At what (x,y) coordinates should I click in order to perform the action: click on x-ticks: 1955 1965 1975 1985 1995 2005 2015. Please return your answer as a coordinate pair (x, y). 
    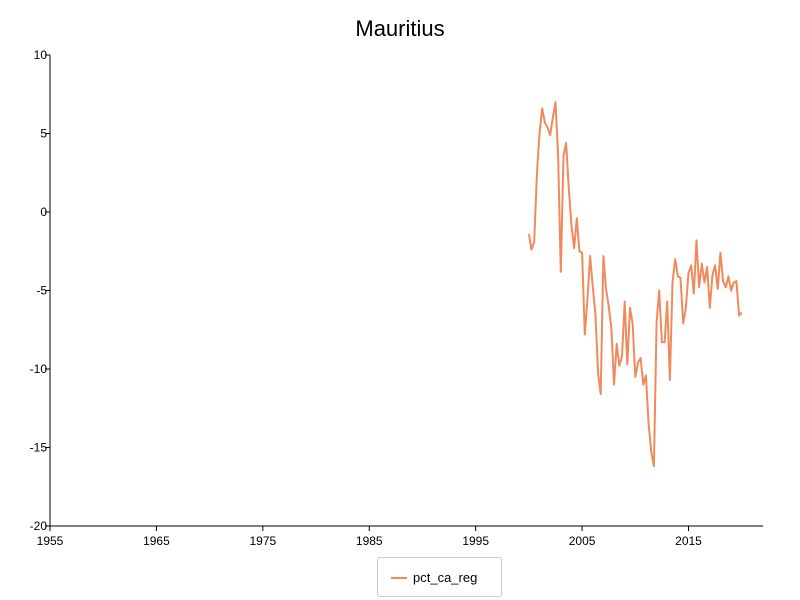
    Looking at the image, I should click on (369, 537).